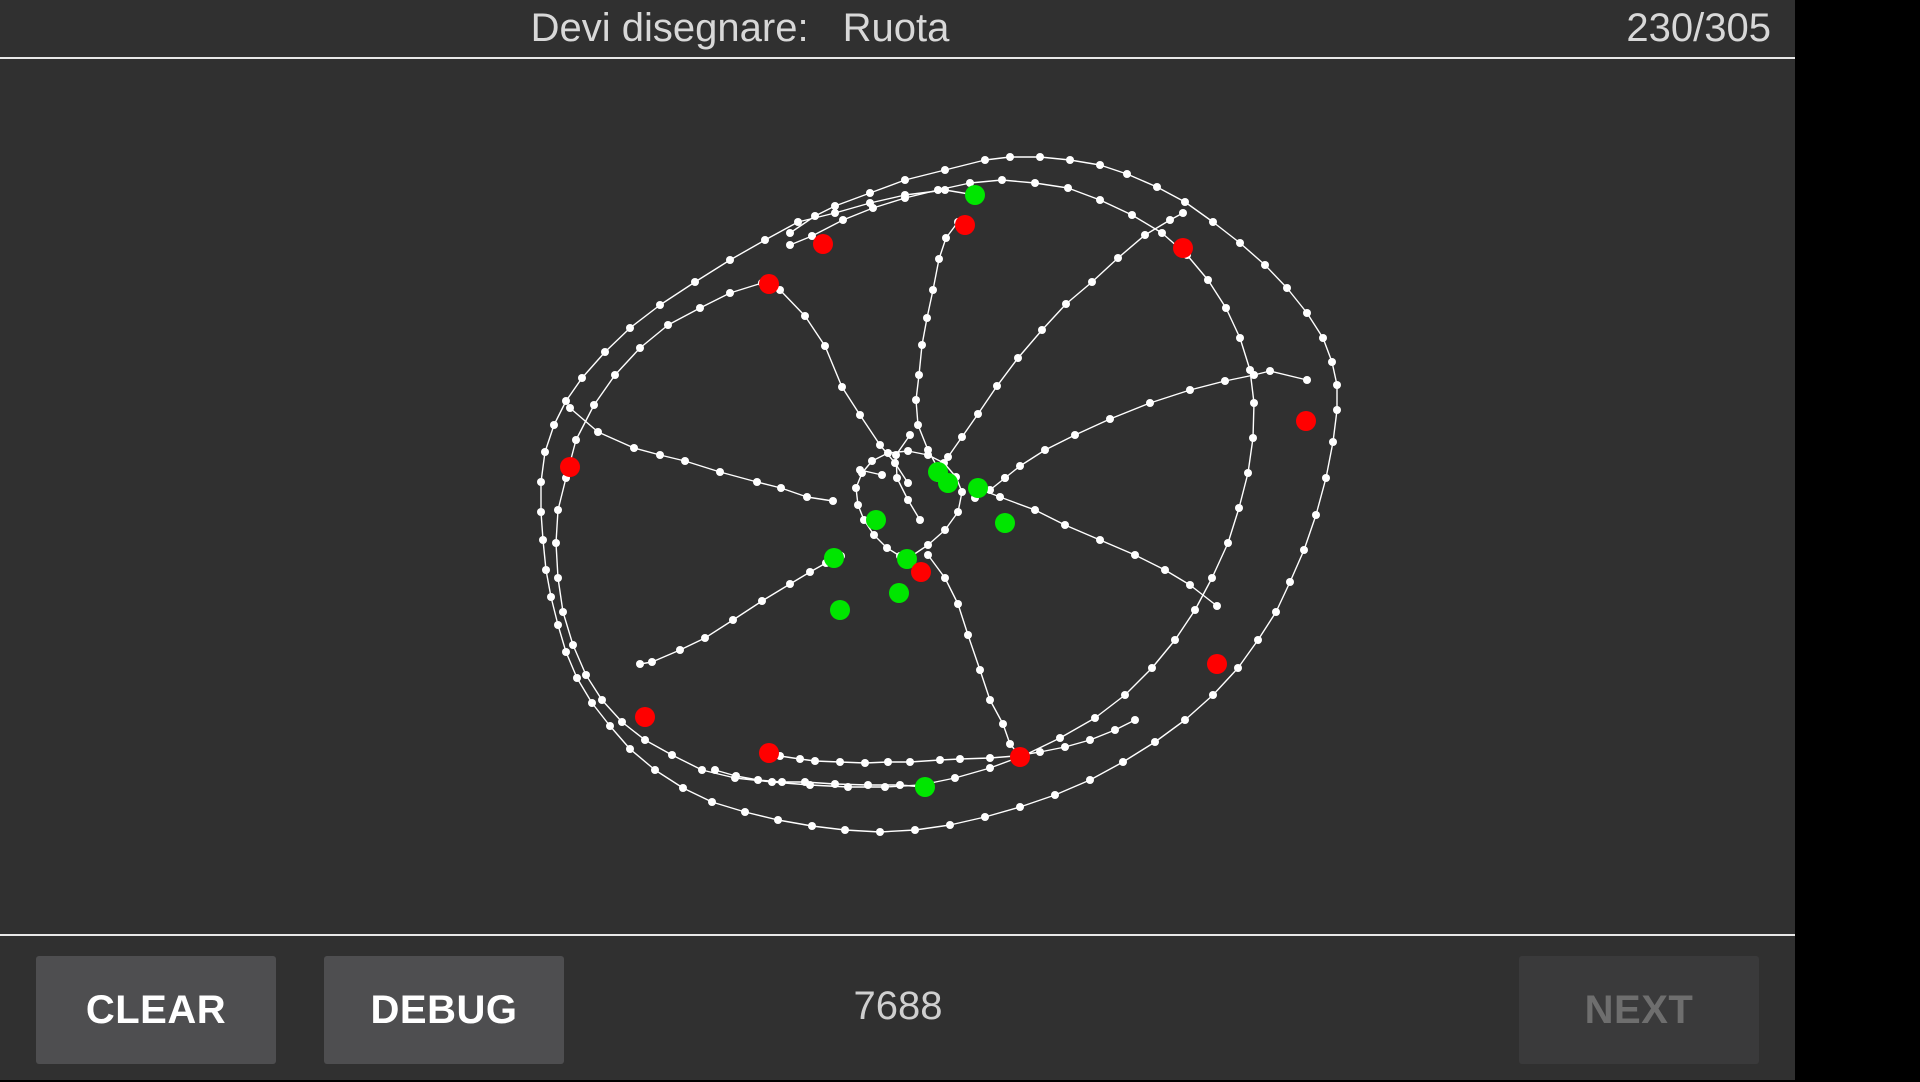 Image resolution: width=1920 pixels, height=1082 pixels. Describe the element at coordinates (156, 1010) in the screenshot. I see `clear-button: CLEAR` at that location.